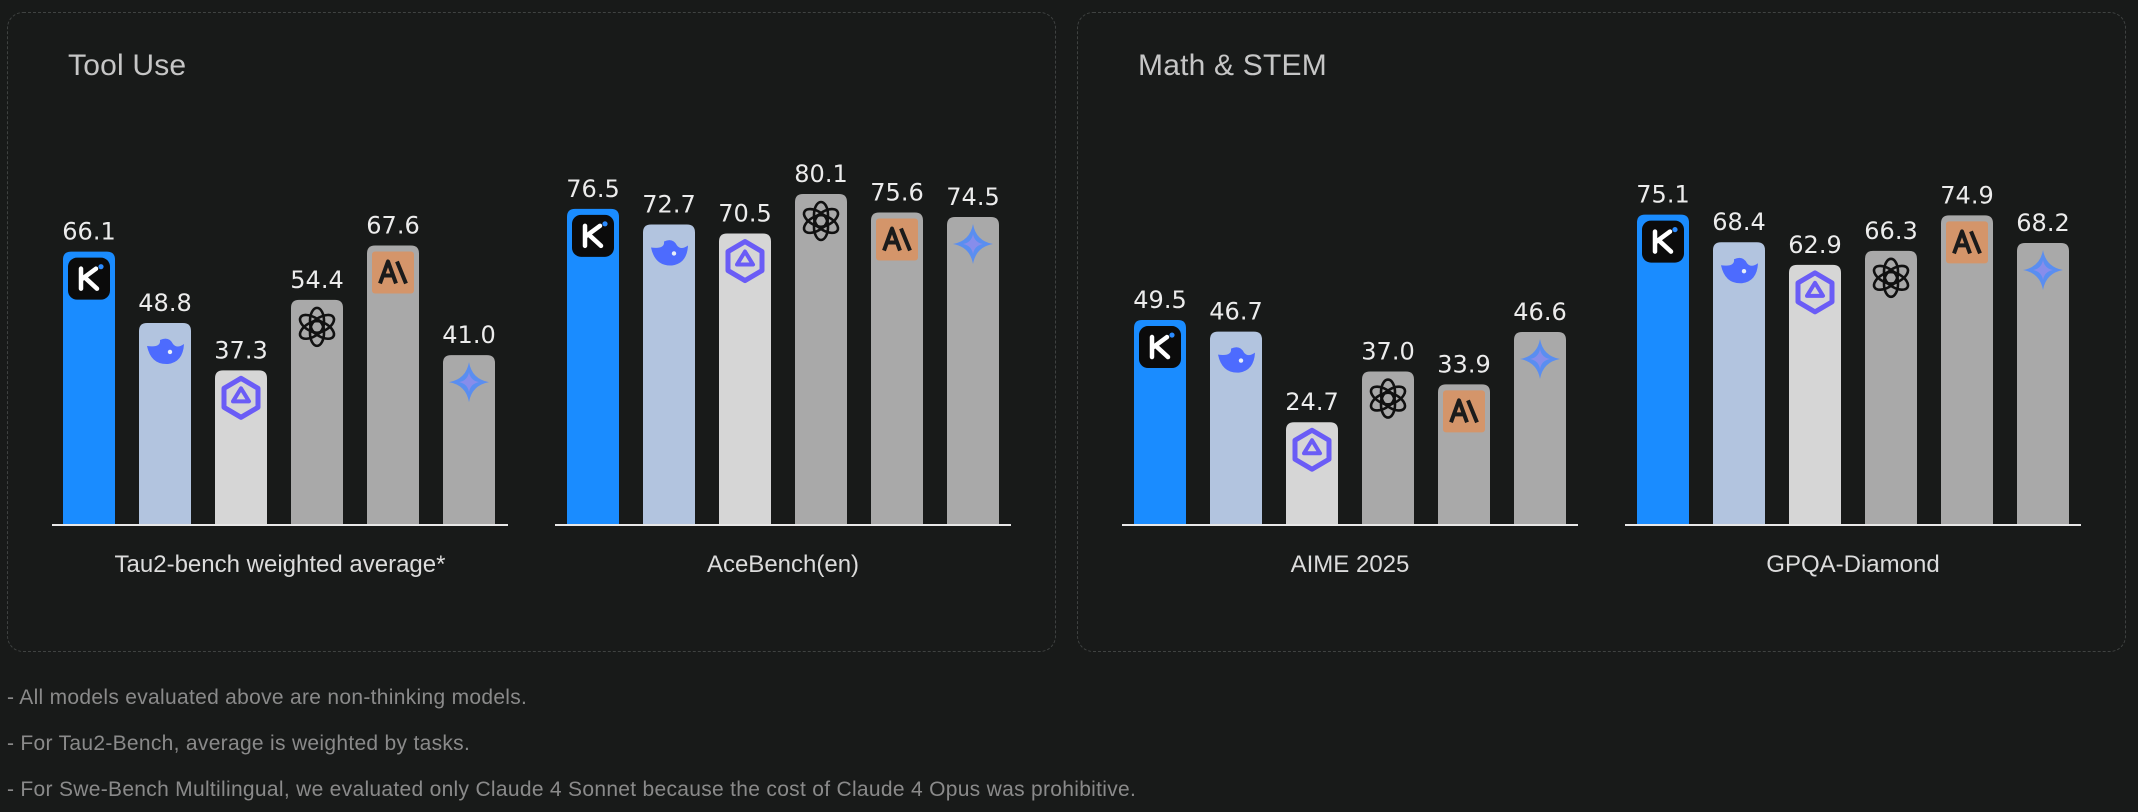 Image resolution: width=2138 pixels, height=812 pixels. Describe the element at coordinates (2042, 223) in the screenshot. I see `bar-value-label: 68.2` at that location.